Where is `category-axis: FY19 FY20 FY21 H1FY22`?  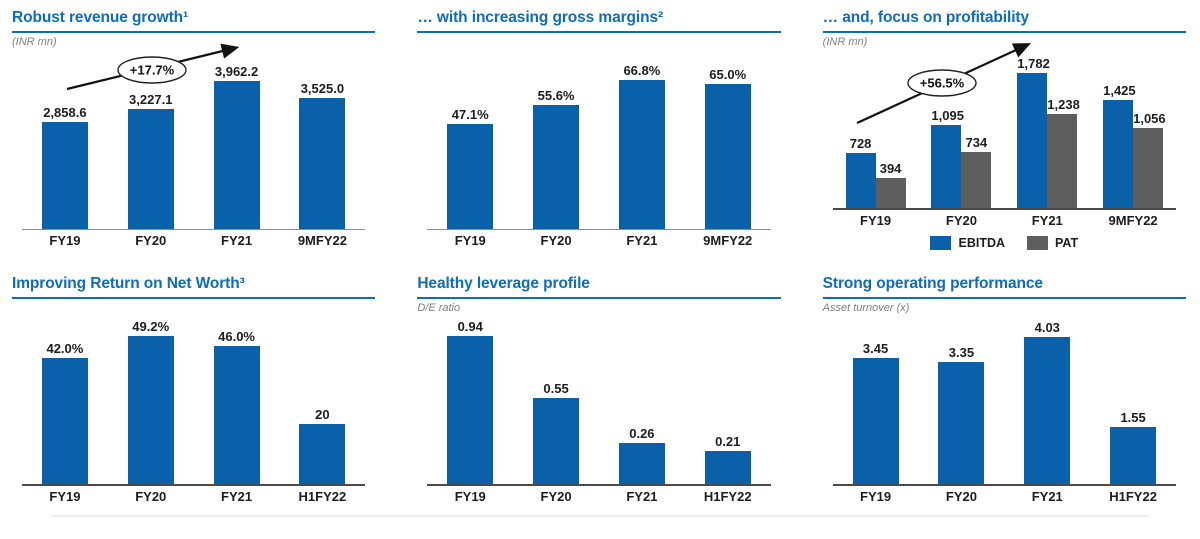
category-axis: FY19 FY20 FY21 H1FY22 is located at coordinates (1004, 496).